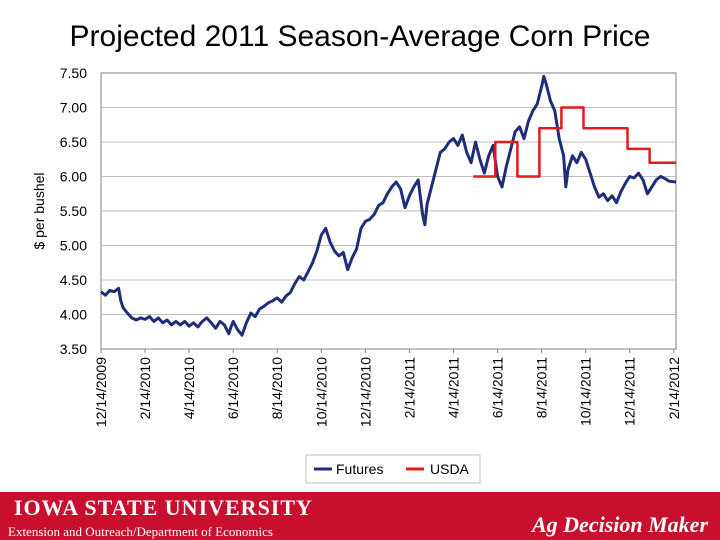 Image resolution: width=720 pixels, height=540 pixels. What do you see at coordinates (409, 387) in the screenshot?
I see `x-tick-label: 2/14/2011` at bounding box center [409, 387].